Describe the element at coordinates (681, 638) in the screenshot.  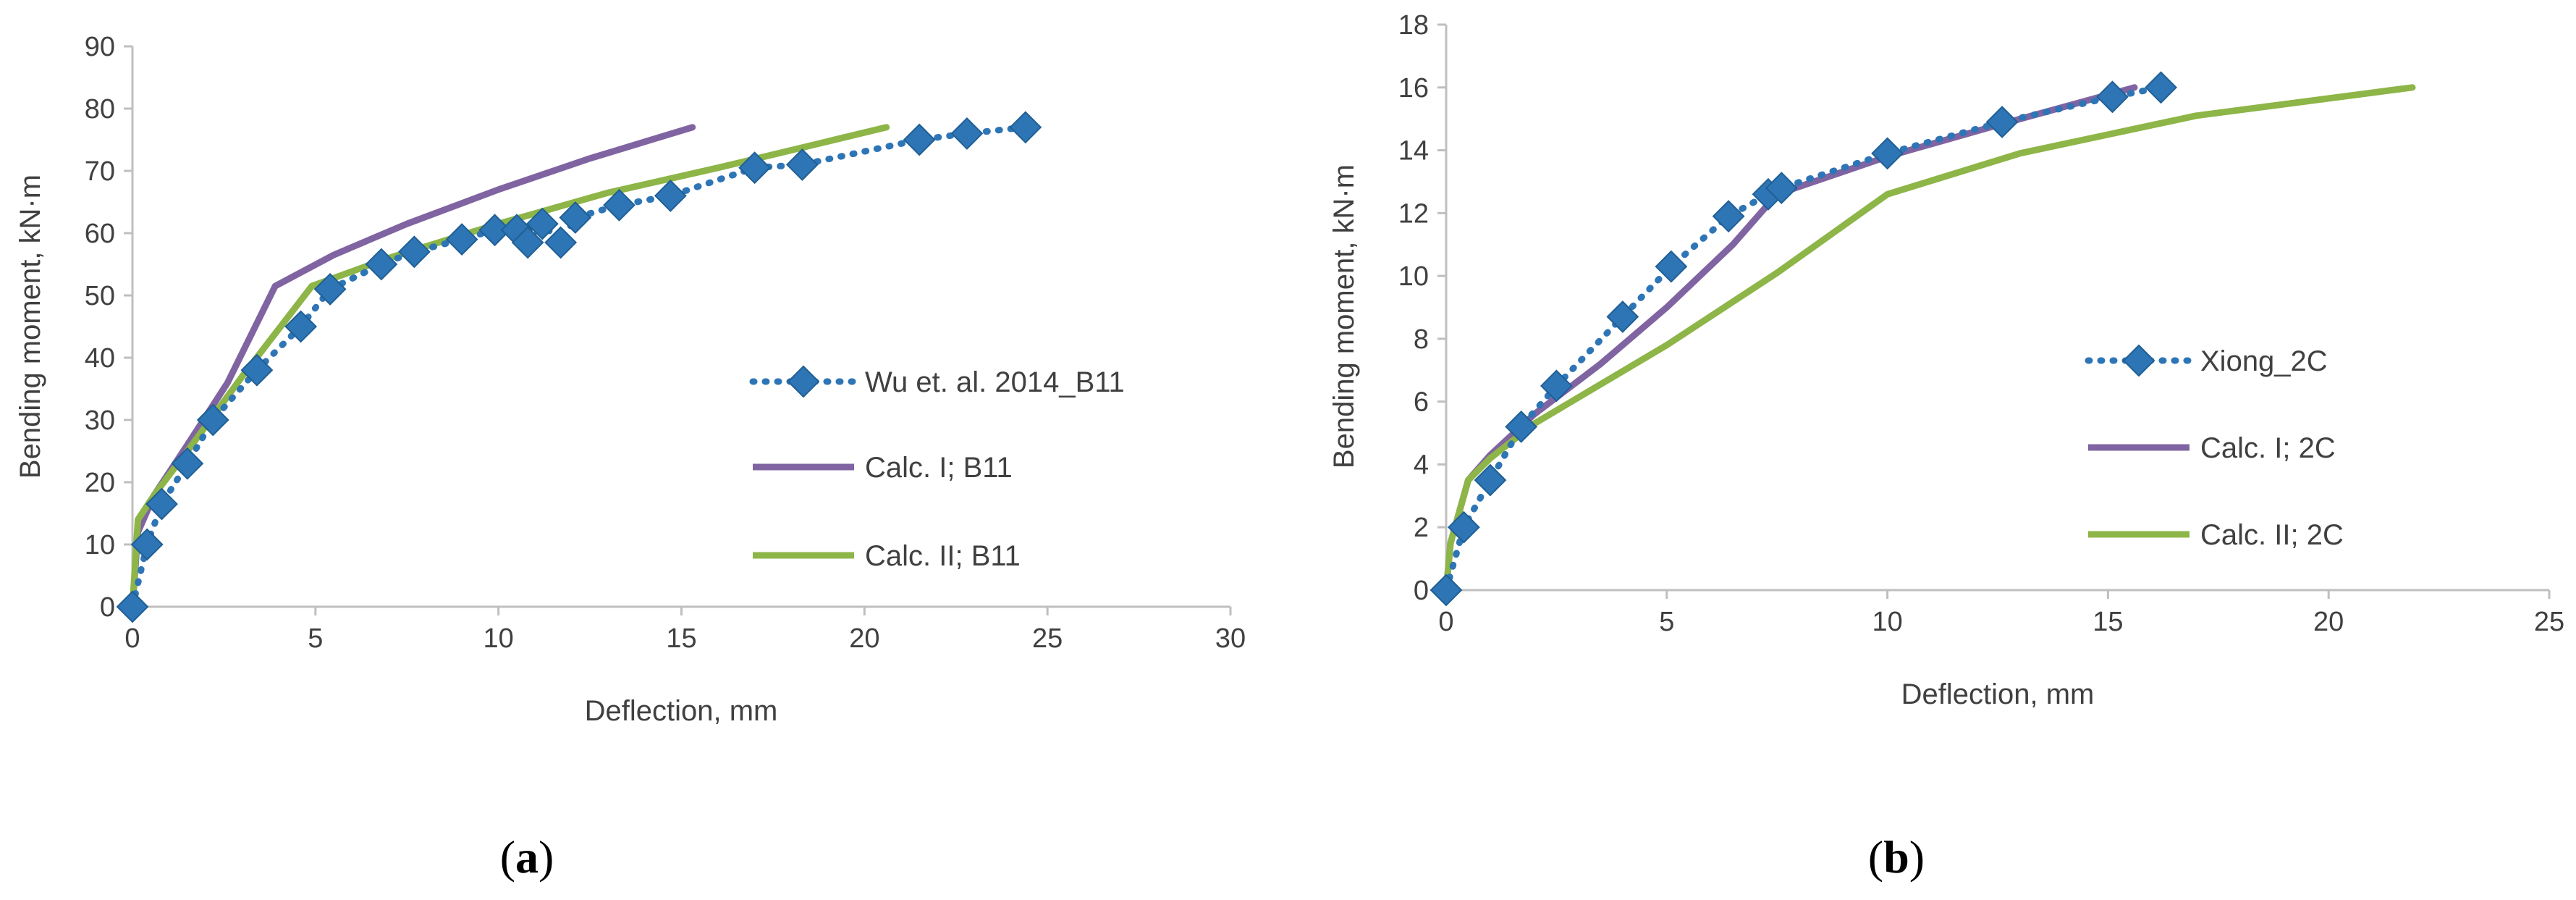
I see `chart-a-x-tick-label: 15` at that location.